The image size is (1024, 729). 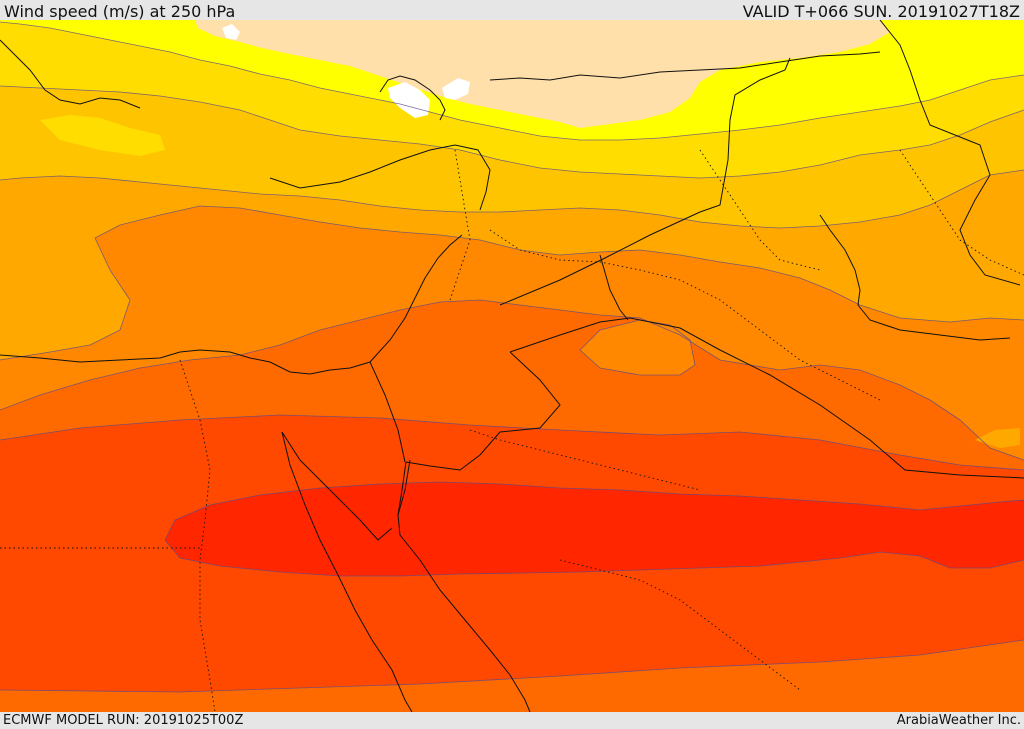 I want to click on border-iraq-iran, so click(x=614, y=287).